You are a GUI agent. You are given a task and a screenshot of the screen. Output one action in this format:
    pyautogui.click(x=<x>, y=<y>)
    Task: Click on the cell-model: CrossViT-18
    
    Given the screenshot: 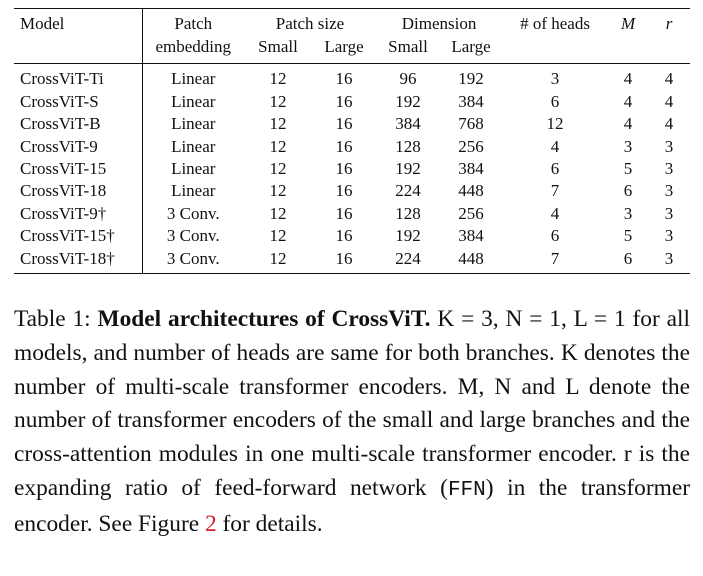 What is the action you would take?
    pyautogui.click(x=78, y=191)
    